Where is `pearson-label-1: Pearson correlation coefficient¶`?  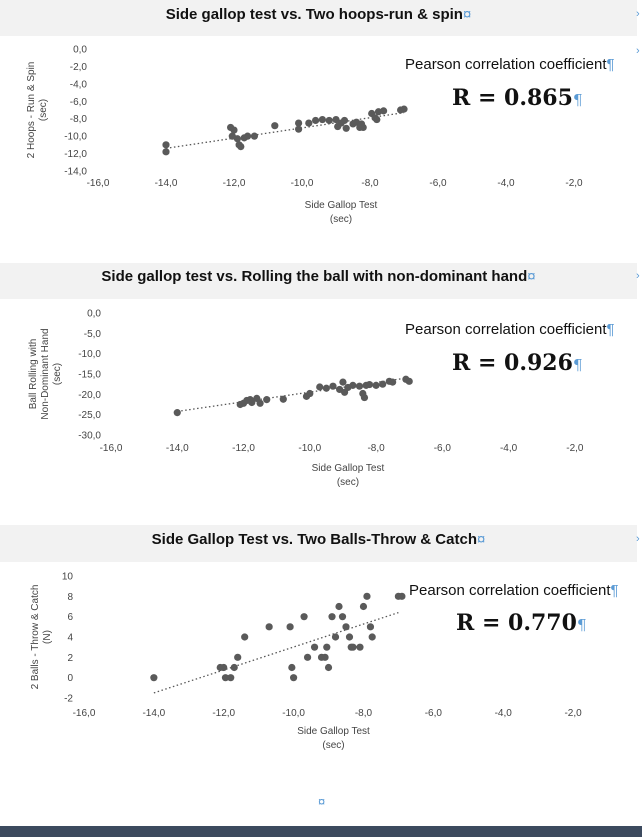
pearson-label-1: Pearson correlation coefficient¶ is located at coordinates (510, 64).